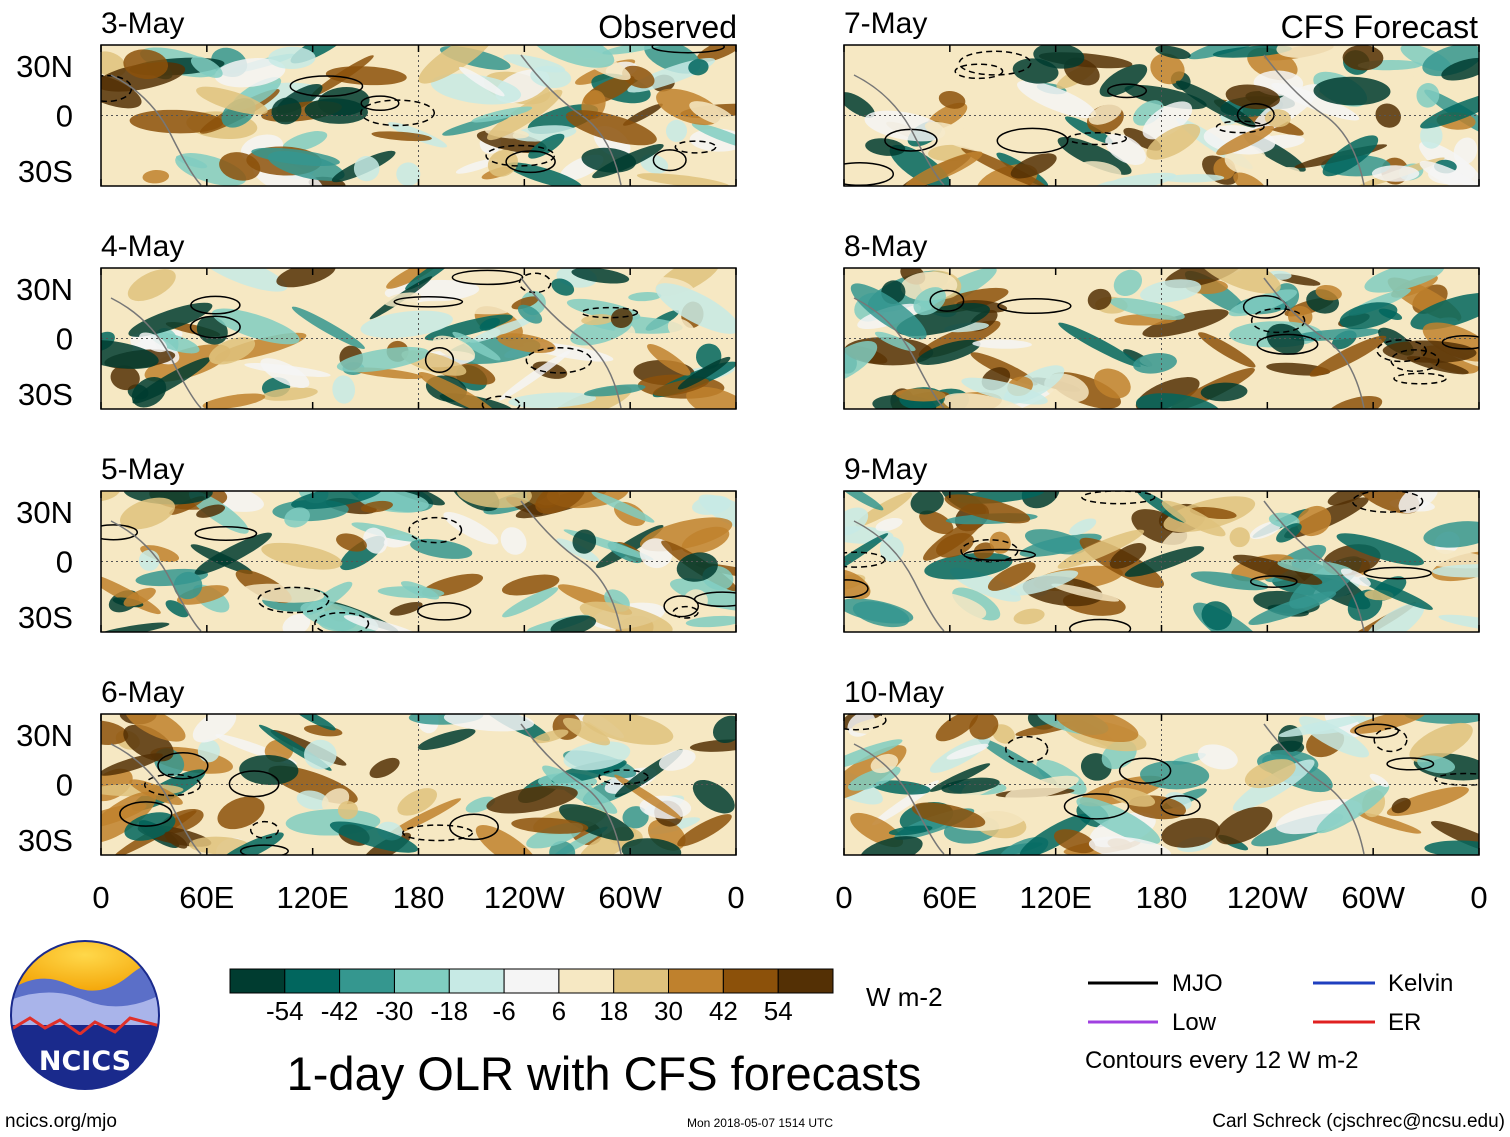  Describe the element at coordinates (285, 1011) in the screenshot. I see `colorbar-tick-label: -54` at that location.